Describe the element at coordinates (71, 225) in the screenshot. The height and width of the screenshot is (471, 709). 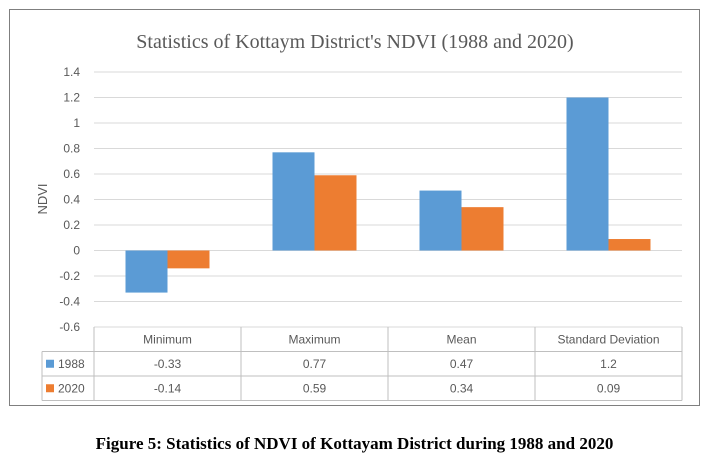
I see `y-tick-label: 0.2` at that location.